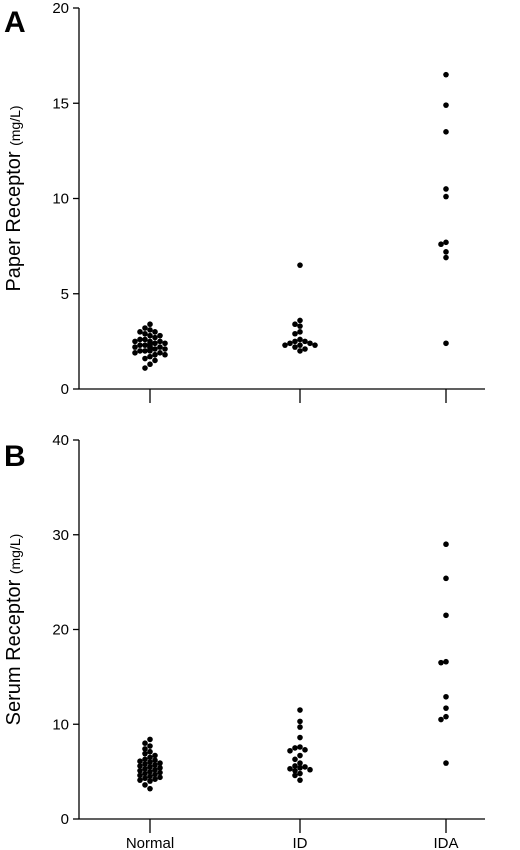 Image resolution: width=520 pixels, height=850 pixels. I want to click on y-tick-label: 20, so click(60, 8).